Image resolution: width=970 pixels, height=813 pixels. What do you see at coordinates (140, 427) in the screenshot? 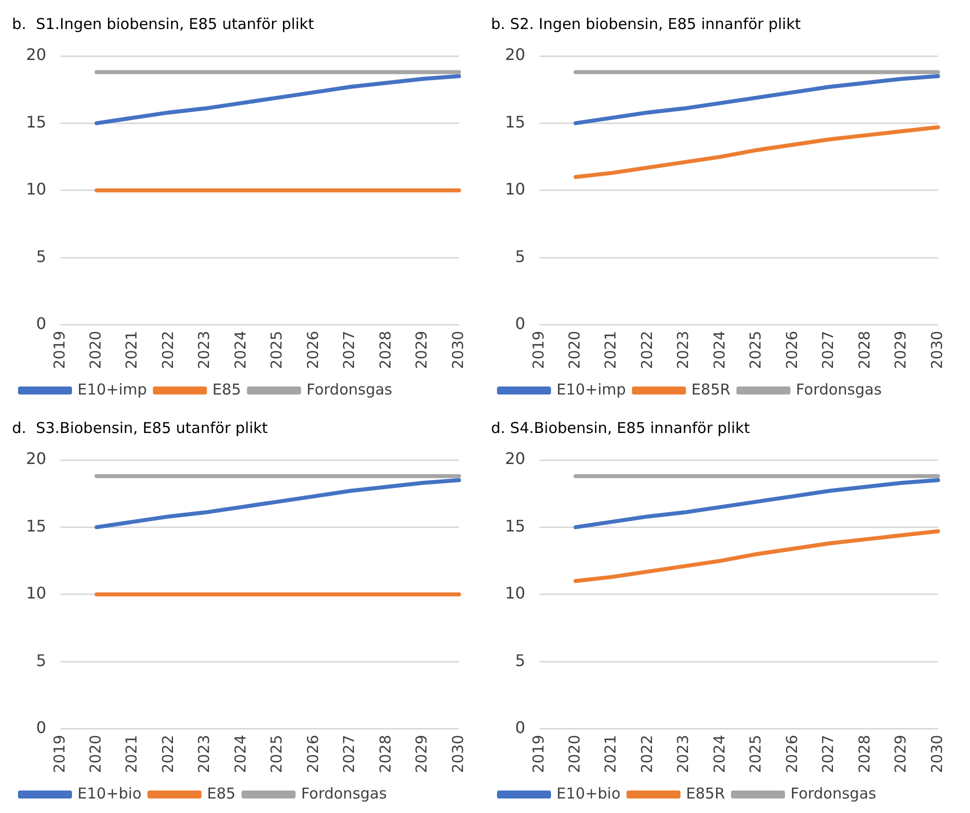
I see `chart-title: d. S3.Biobensin, E85 utanför plikt` at bounding box center [140, 427].